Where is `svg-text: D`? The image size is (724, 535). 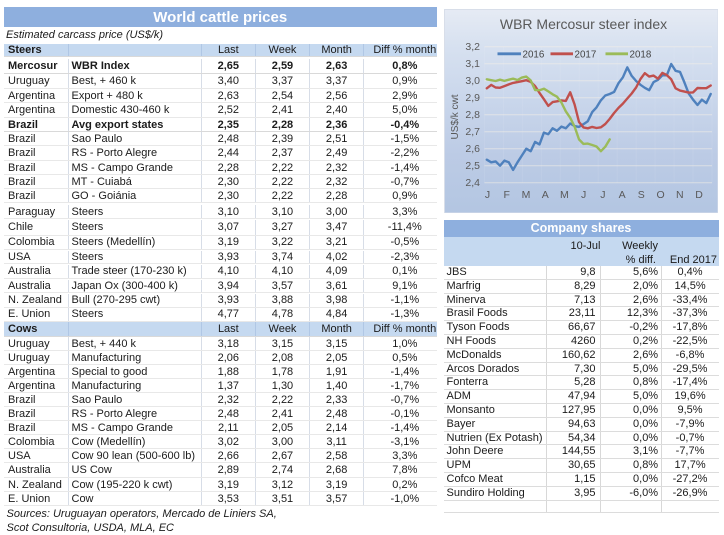 svg-text: D is located at coordinates (699, 195).